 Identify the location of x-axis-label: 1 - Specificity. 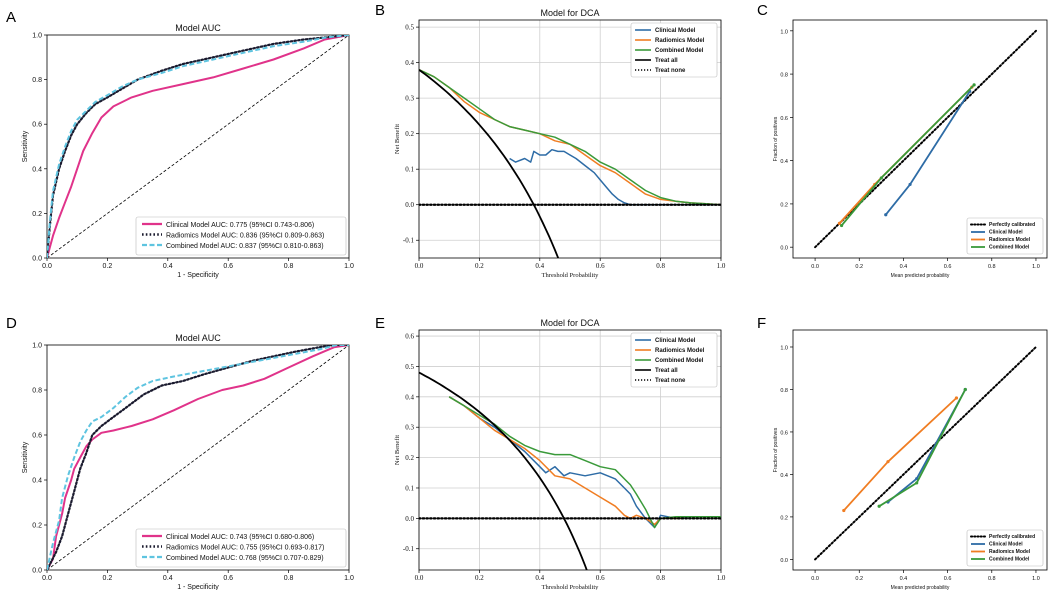
(198, 275).